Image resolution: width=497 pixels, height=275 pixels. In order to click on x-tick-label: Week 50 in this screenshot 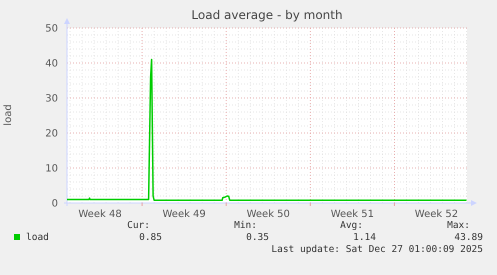, I will do `click(268, 214)`.